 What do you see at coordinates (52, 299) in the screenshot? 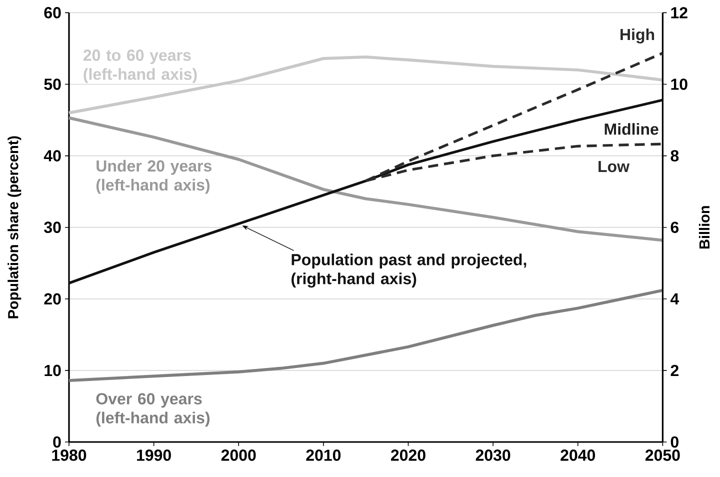
I see `y-tick-label: 20` at bounding box center [52, 299].